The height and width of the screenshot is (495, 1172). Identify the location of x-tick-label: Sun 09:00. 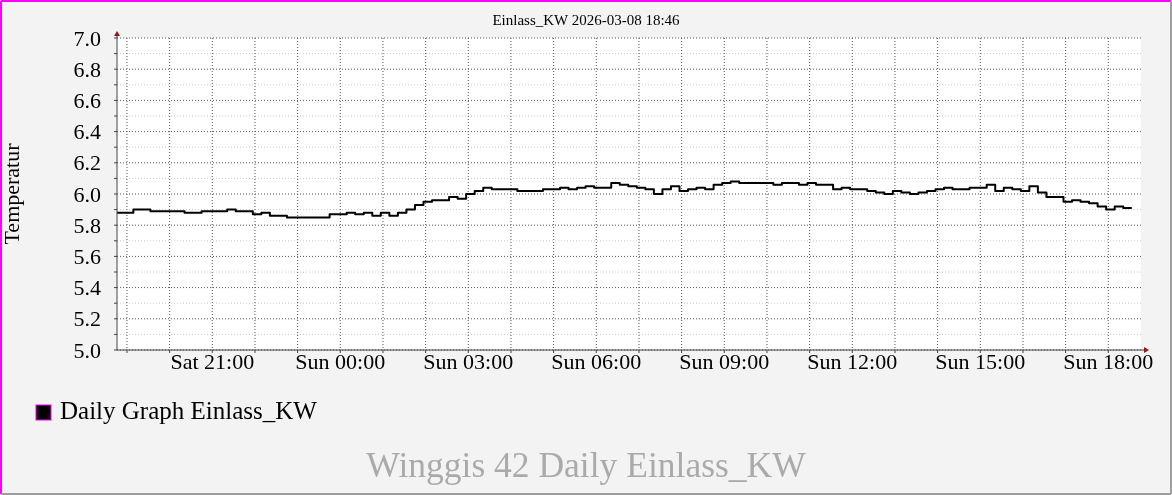
(724, 361).